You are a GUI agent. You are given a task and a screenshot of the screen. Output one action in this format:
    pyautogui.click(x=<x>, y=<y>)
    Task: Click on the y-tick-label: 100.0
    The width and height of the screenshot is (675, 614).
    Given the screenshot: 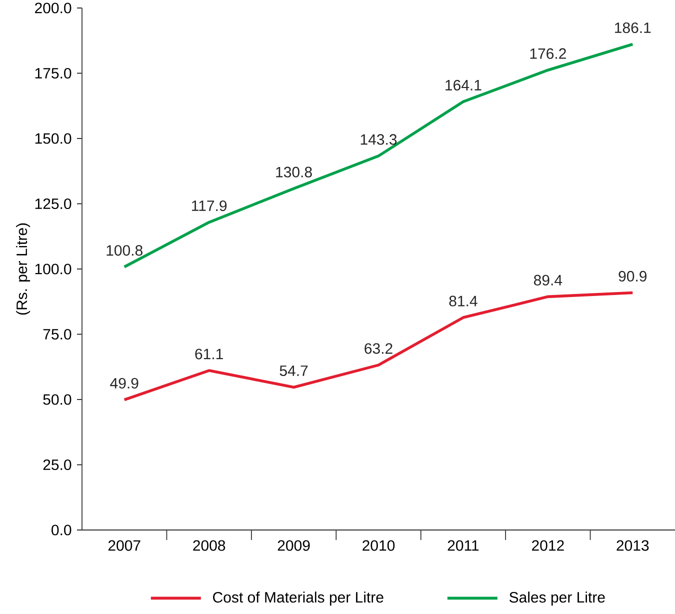 What is the action you would take?
    pyautogui.click(x=53, y=269)
    